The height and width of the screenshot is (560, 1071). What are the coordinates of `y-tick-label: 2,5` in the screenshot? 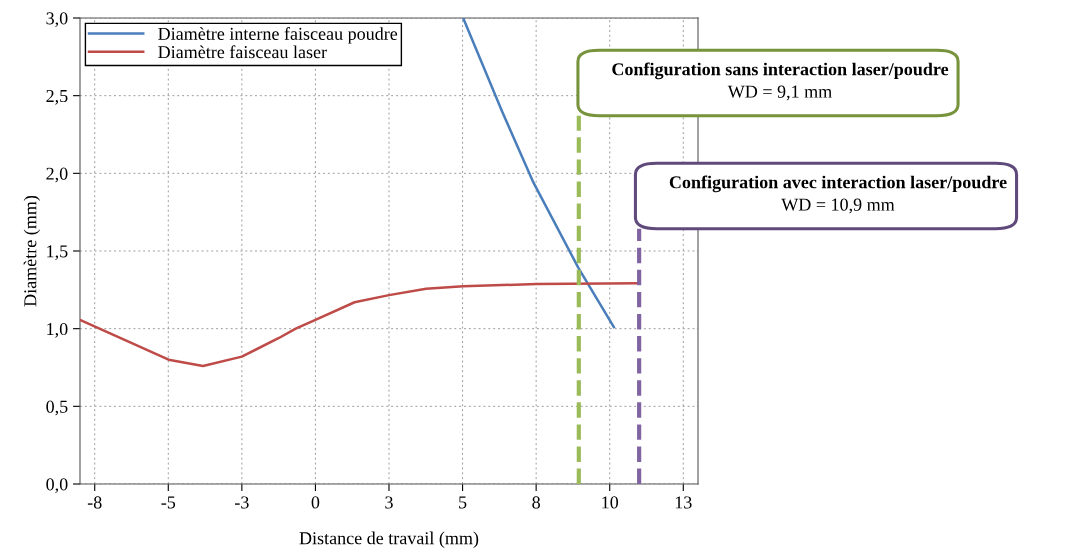 It's located at (57, 97).